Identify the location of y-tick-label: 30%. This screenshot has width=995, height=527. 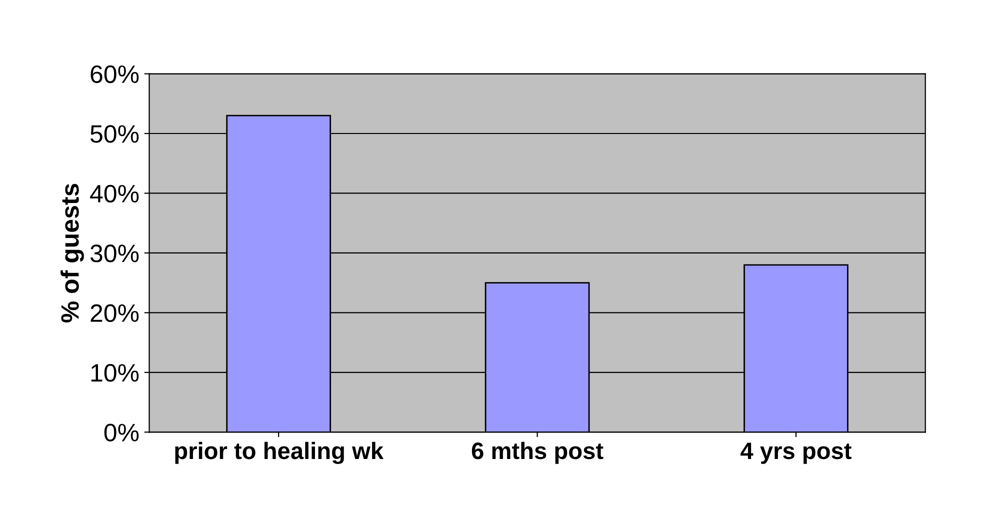
(114, 253).